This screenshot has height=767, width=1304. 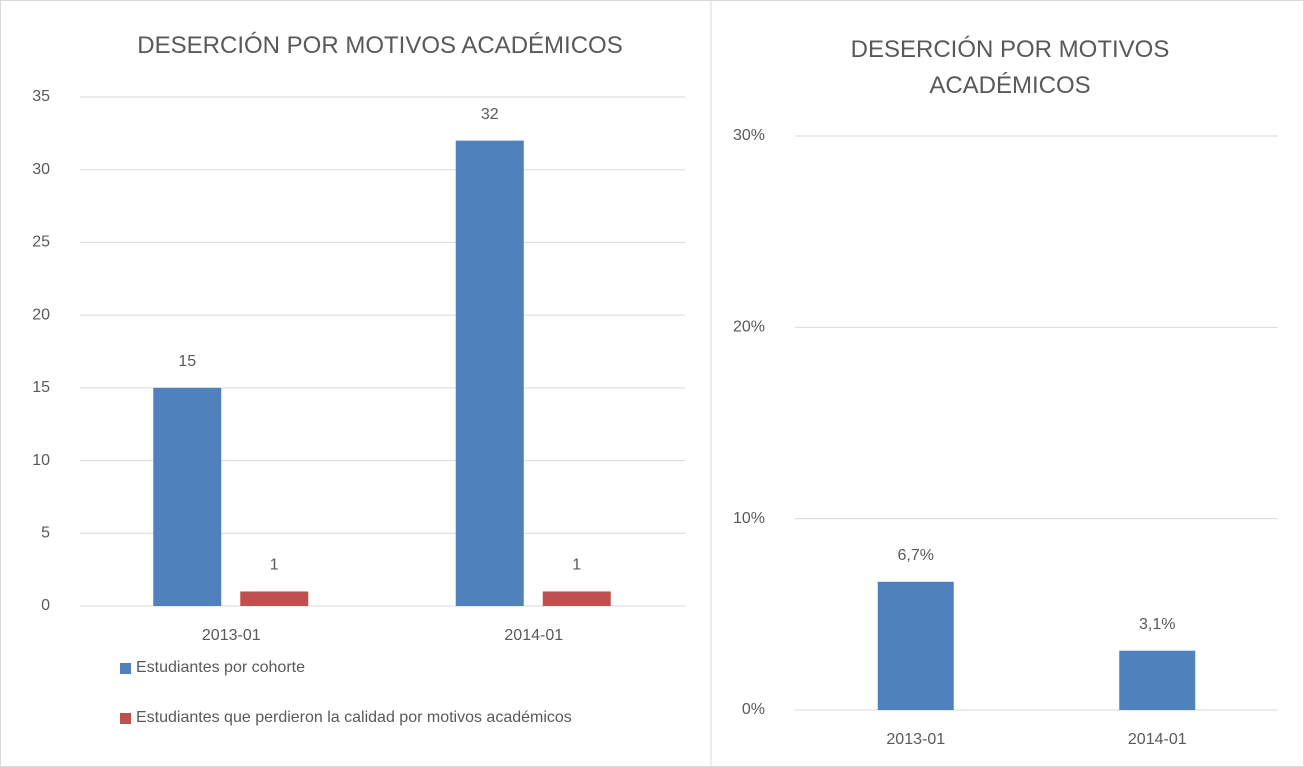 What do you see at coordinates (41, 460) in the screenshot?
I see `y-tick-label: 10` at bounding box center [41, 460].